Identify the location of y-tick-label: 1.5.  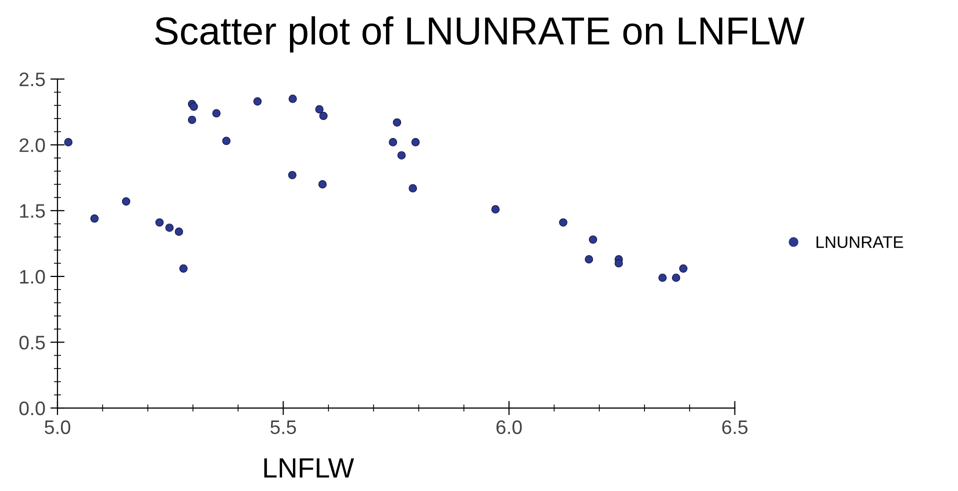
(32, 211).